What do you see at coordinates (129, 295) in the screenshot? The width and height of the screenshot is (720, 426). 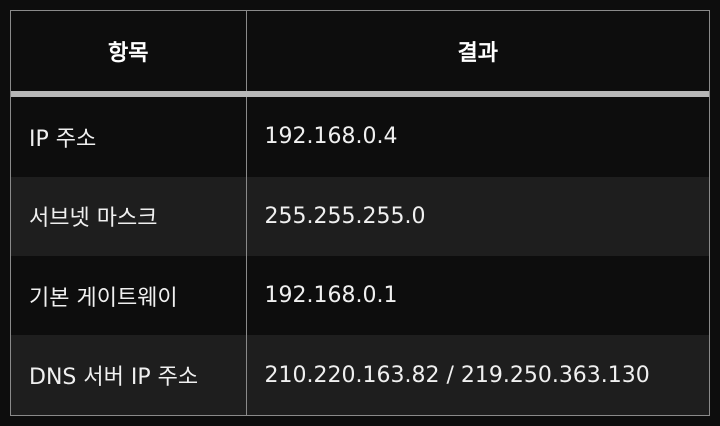 I see `row-label: 기본 게이트웨이` at bounding box center [129, 295].